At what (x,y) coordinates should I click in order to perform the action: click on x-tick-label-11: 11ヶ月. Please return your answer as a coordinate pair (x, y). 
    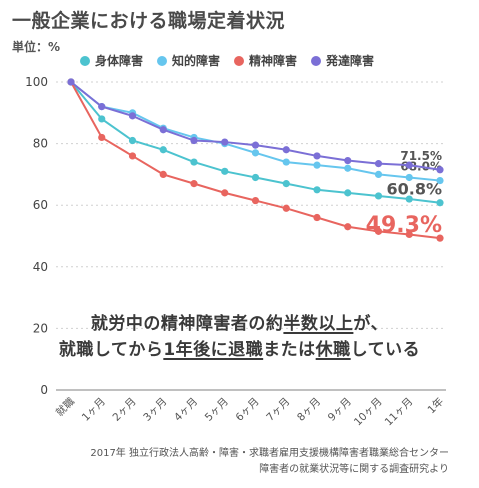
    Looking at the image, I should click on (399, 412).